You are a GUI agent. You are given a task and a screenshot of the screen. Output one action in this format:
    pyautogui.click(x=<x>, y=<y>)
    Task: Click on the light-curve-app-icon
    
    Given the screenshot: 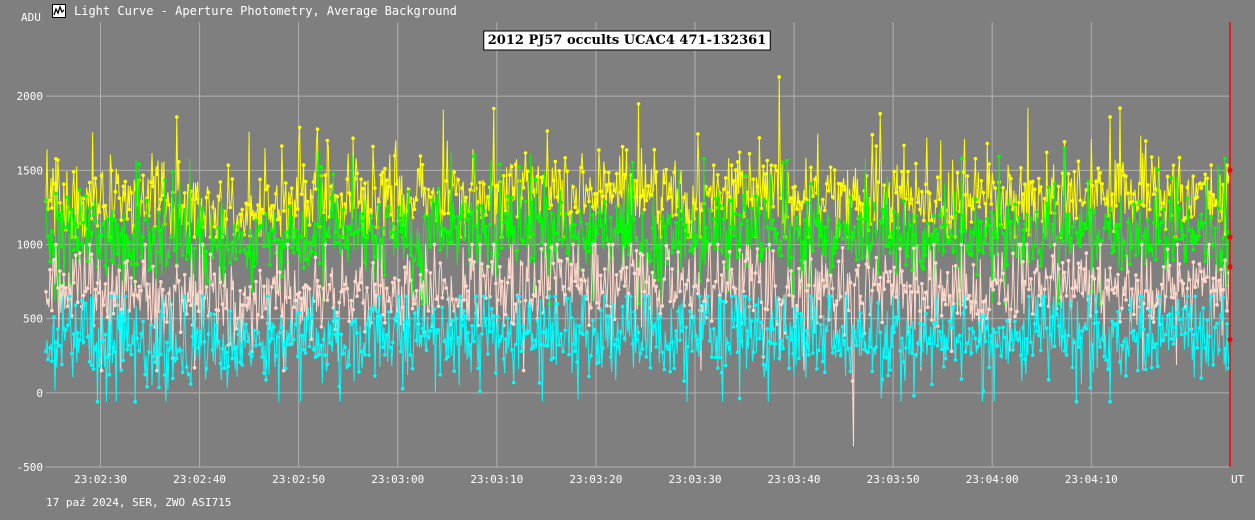 What is the action you would take?
    pyautogui.click(x=59, y=11)
    